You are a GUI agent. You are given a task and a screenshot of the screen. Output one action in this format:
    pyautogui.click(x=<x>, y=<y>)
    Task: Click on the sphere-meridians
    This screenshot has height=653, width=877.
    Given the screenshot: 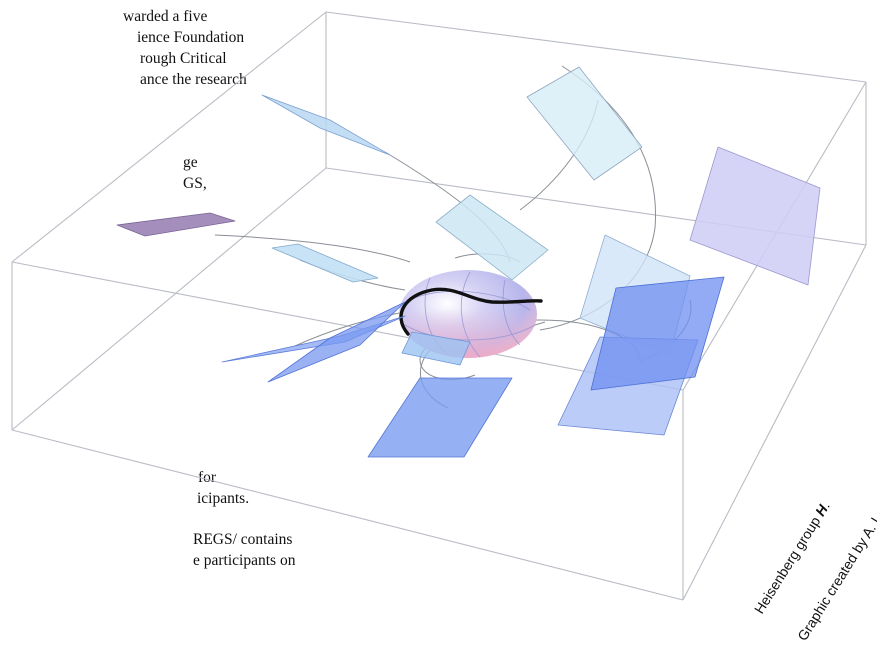 What is the action you would take?
    pyautogui.click(x=470, y=314)
    